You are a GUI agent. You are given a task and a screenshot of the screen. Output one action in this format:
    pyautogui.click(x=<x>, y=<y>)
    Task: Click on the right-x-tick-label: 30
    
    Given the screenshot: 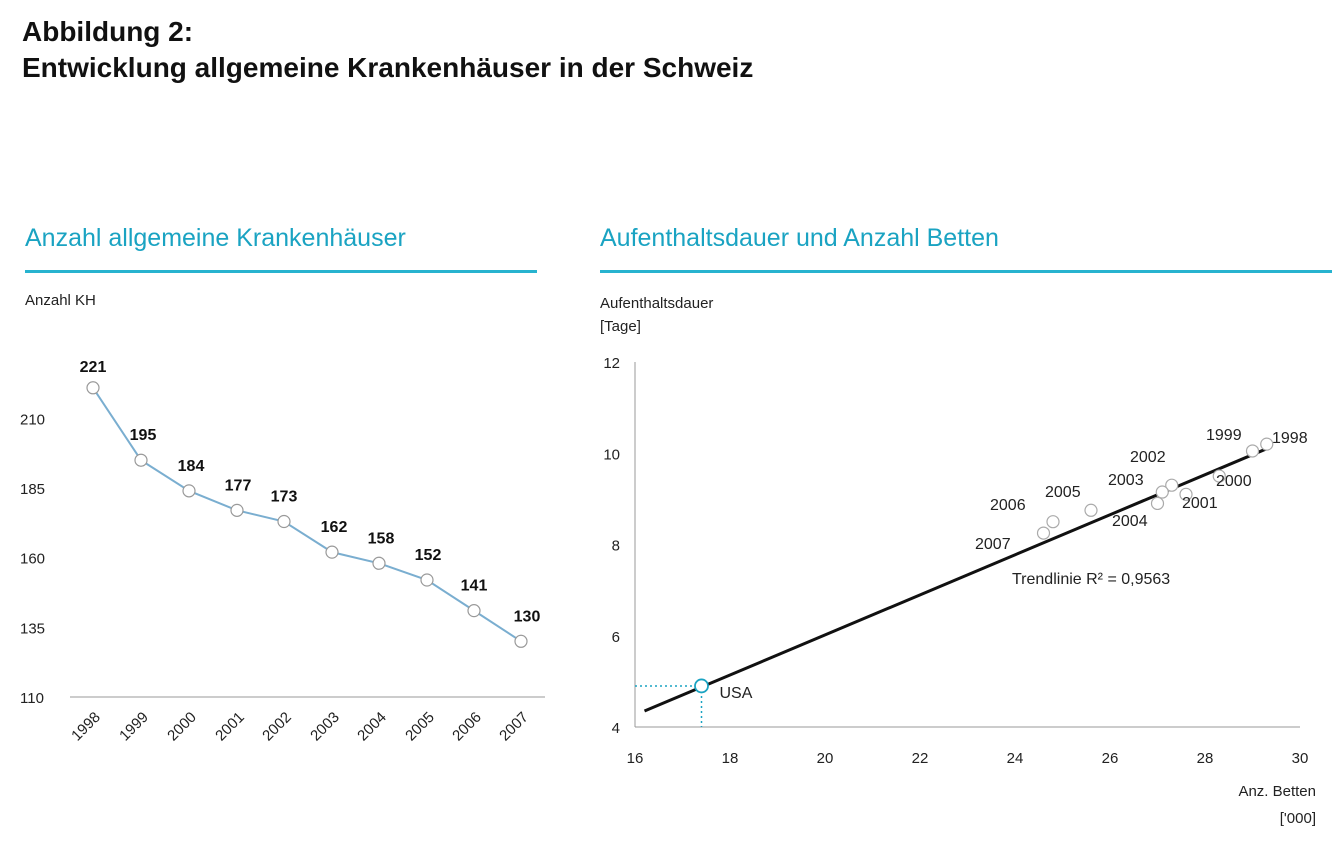 What is the action you would take?
    pyautogui.click(x=1300, y=758)
    